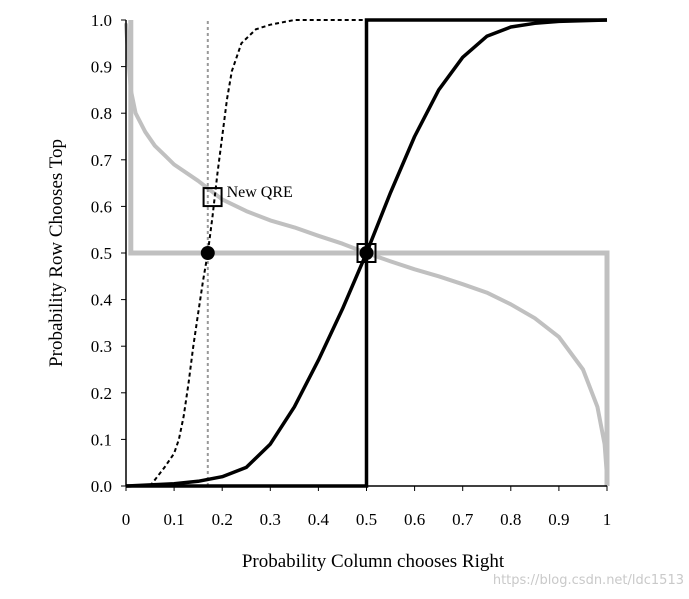 Image resolution: width=689 pixels, height=599 pixels. What do you see at coordinates (101, 67) in the screenshot?
I see `y-tick-label: 0.9` at bounding box center [101, 67].